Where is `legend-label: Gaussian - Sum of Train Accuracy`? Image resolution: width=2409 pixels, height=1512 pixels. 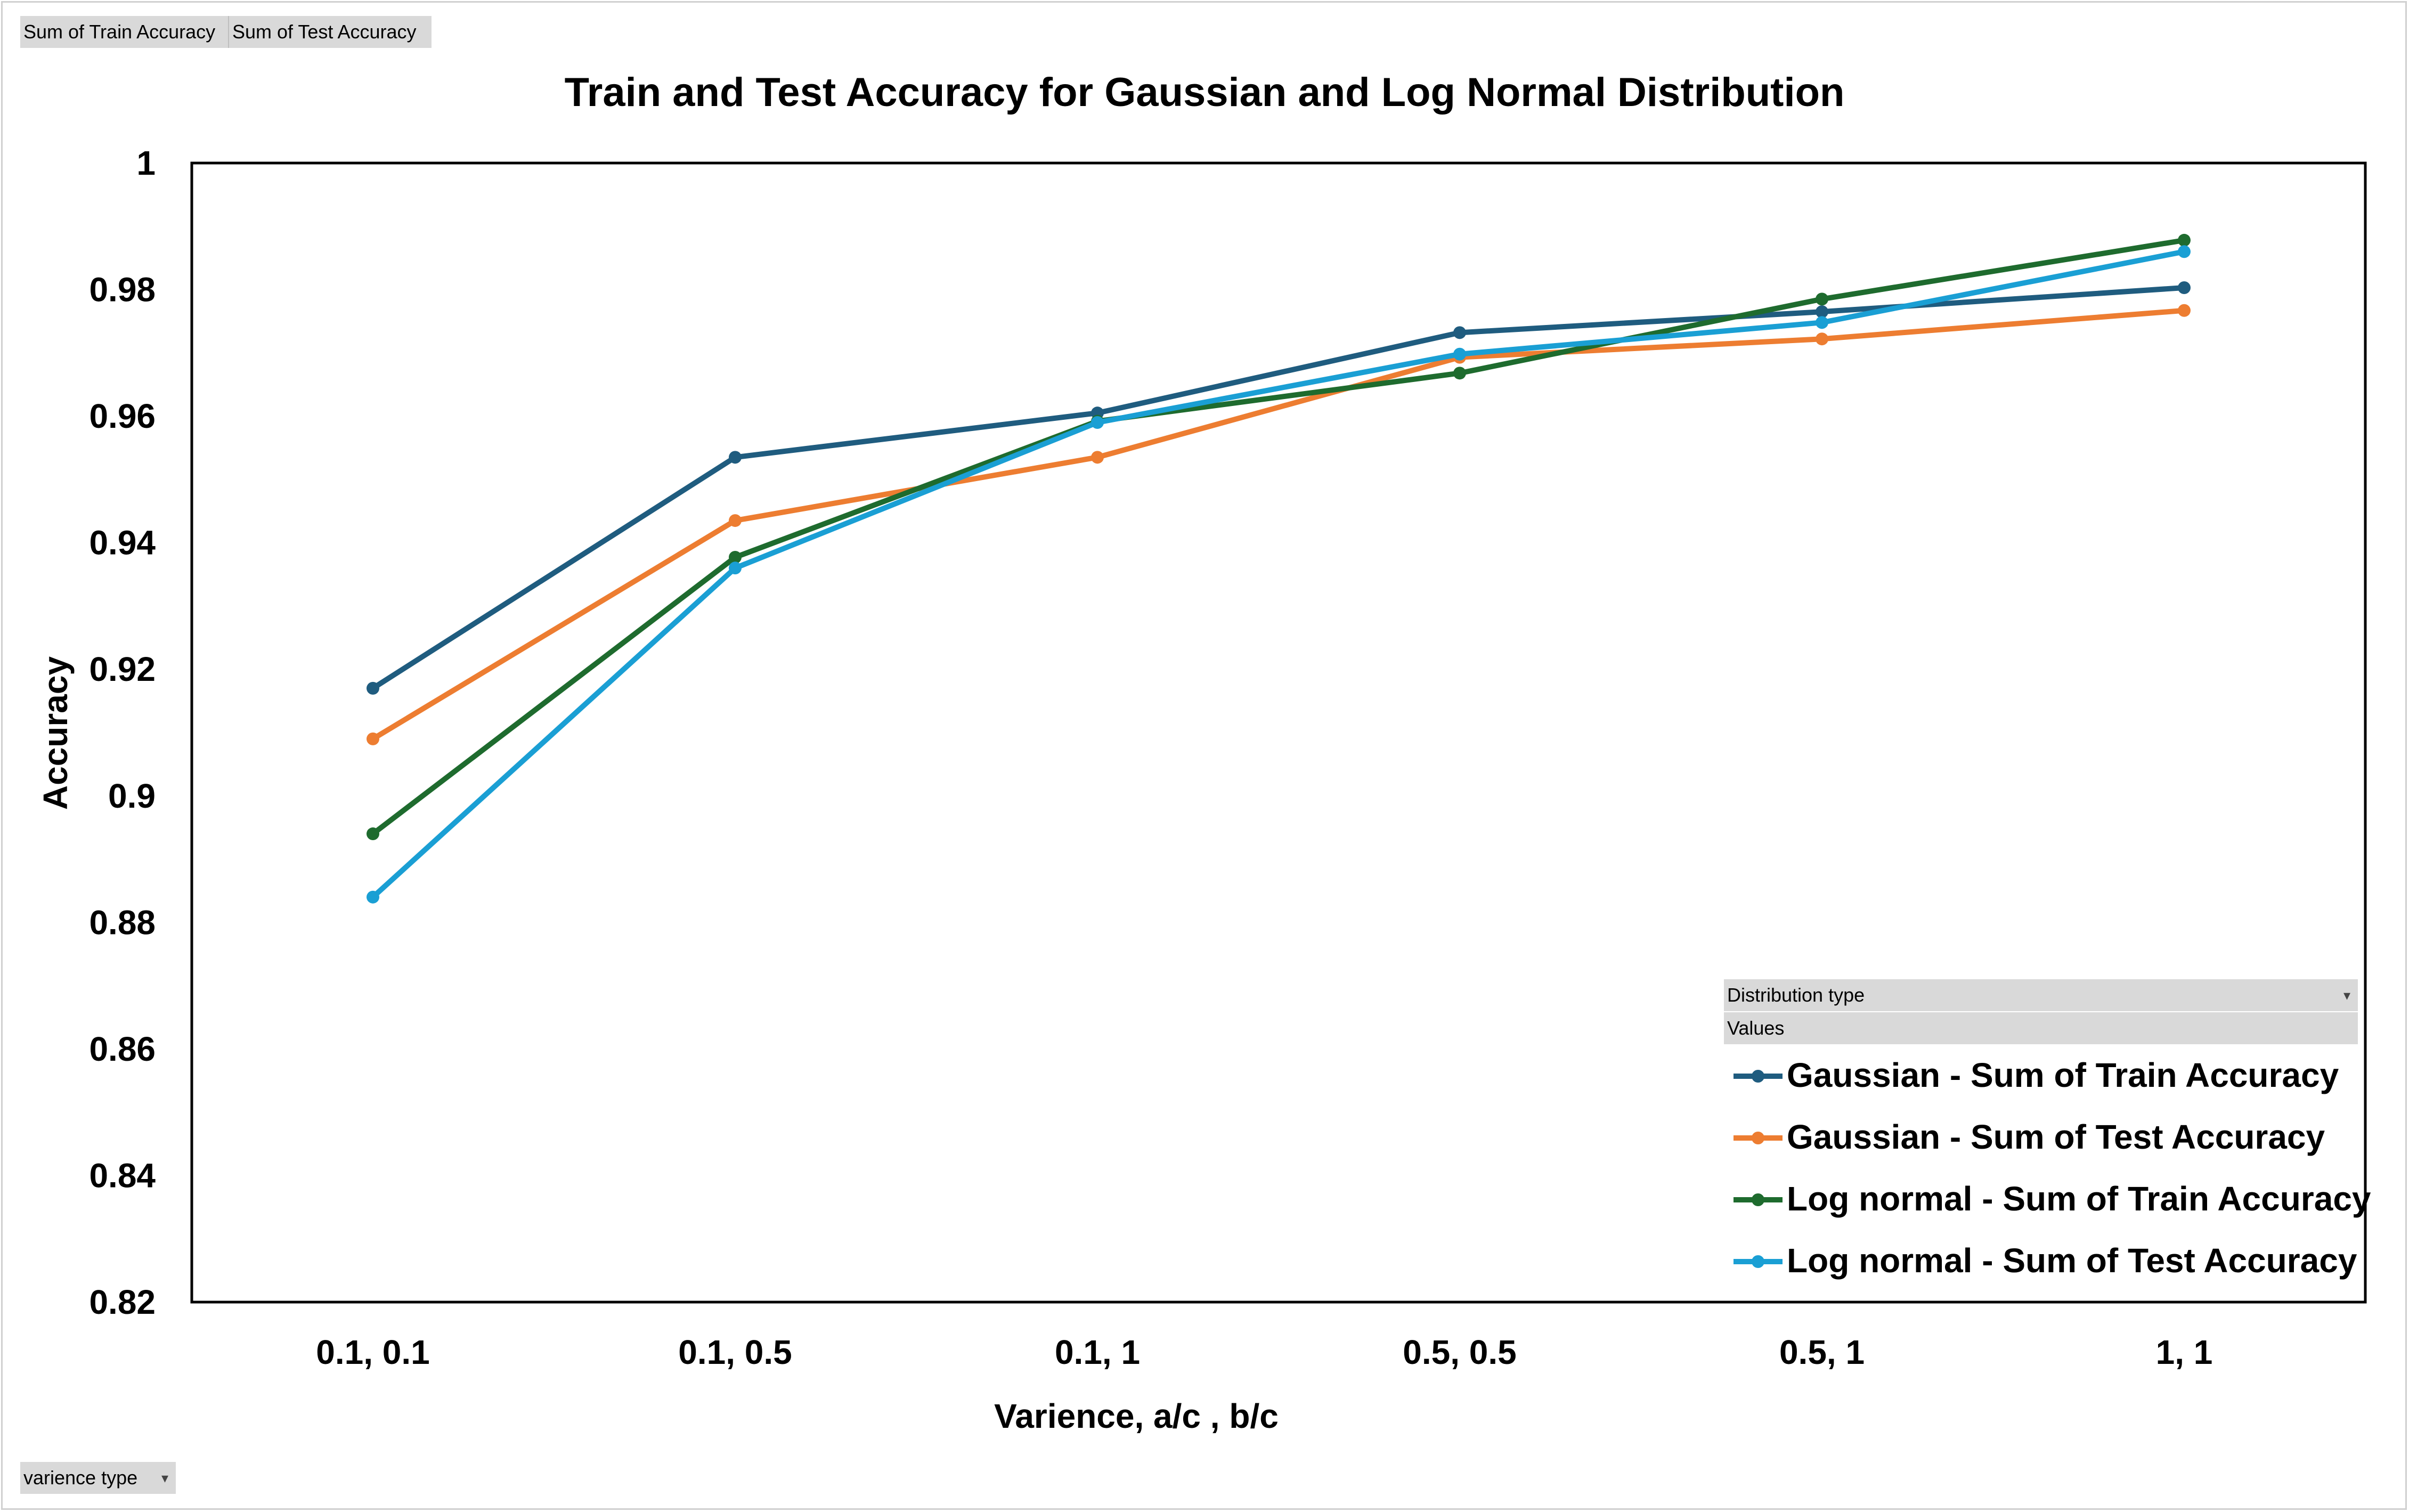 legend-label: Gaussian - Sum of Train Accuracy is located at coordinates (2063, 1075).